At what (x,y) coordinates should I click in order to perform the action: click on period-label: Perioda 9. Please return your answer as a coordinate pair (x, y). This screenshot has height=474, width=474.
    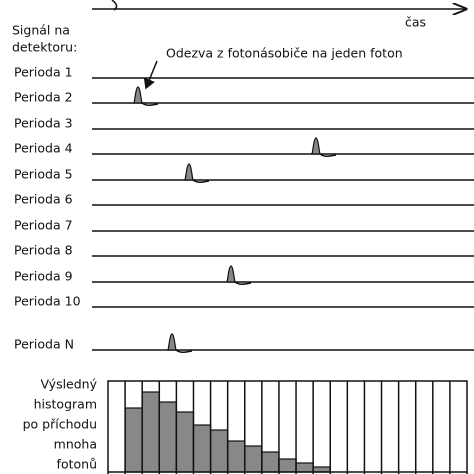
    Looking at the image, I should click on (43, 276).